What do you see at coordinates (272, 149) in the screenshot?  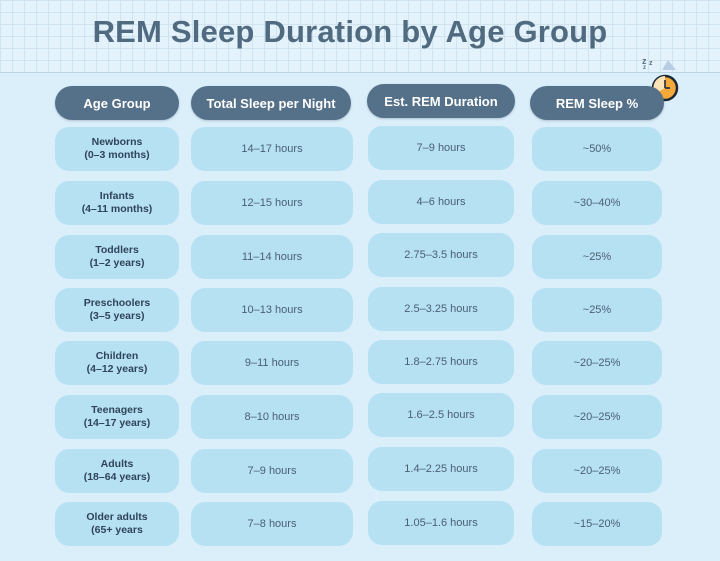 I see `cell-total-sleep: 14–17 hours` at bounding box center [272, 149].